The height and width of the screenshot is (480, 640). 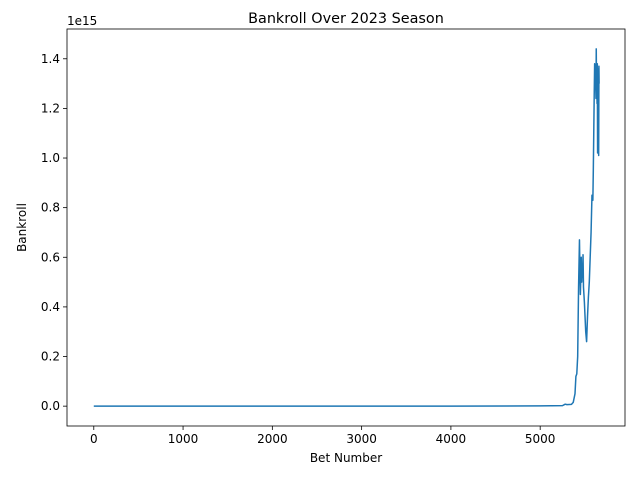 I want to click on y-tick-label: 0.2, so click(x=50, y=357).